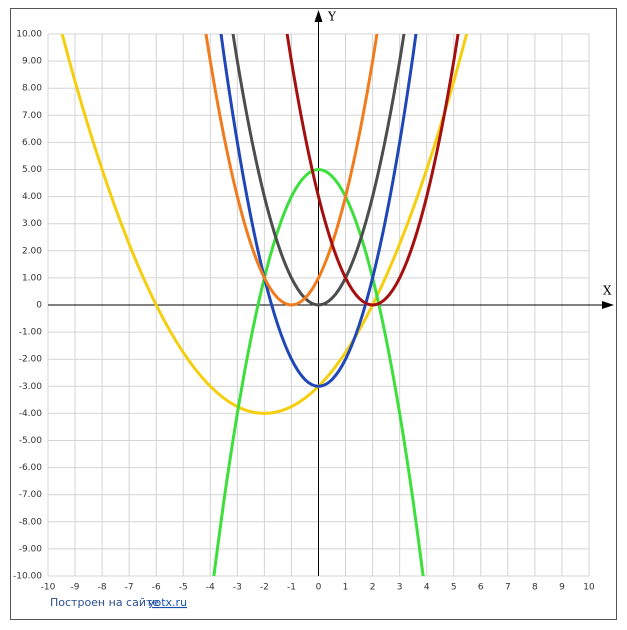  Describe the element at coordinates (589, 588) in the screenshot. I see `x-tick-label: 10` at that location.